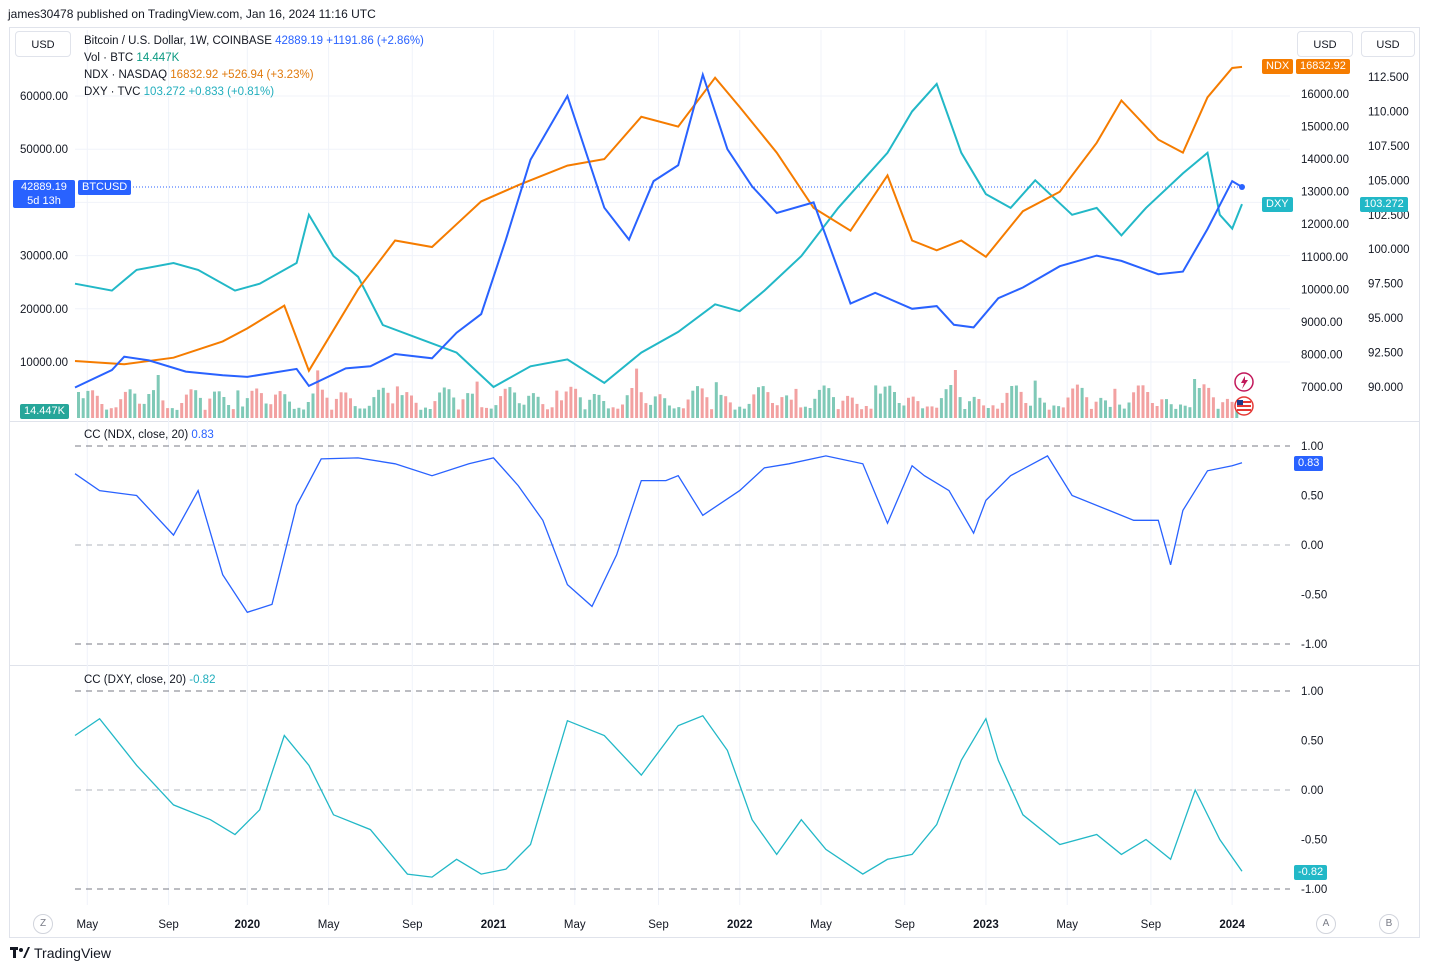 The height and width of the screenshot is (973, 1429). What do you see at coordinates (43, 924) in the screenshot?
I see `zoom-button: Z` at bounding box center [43, 924].